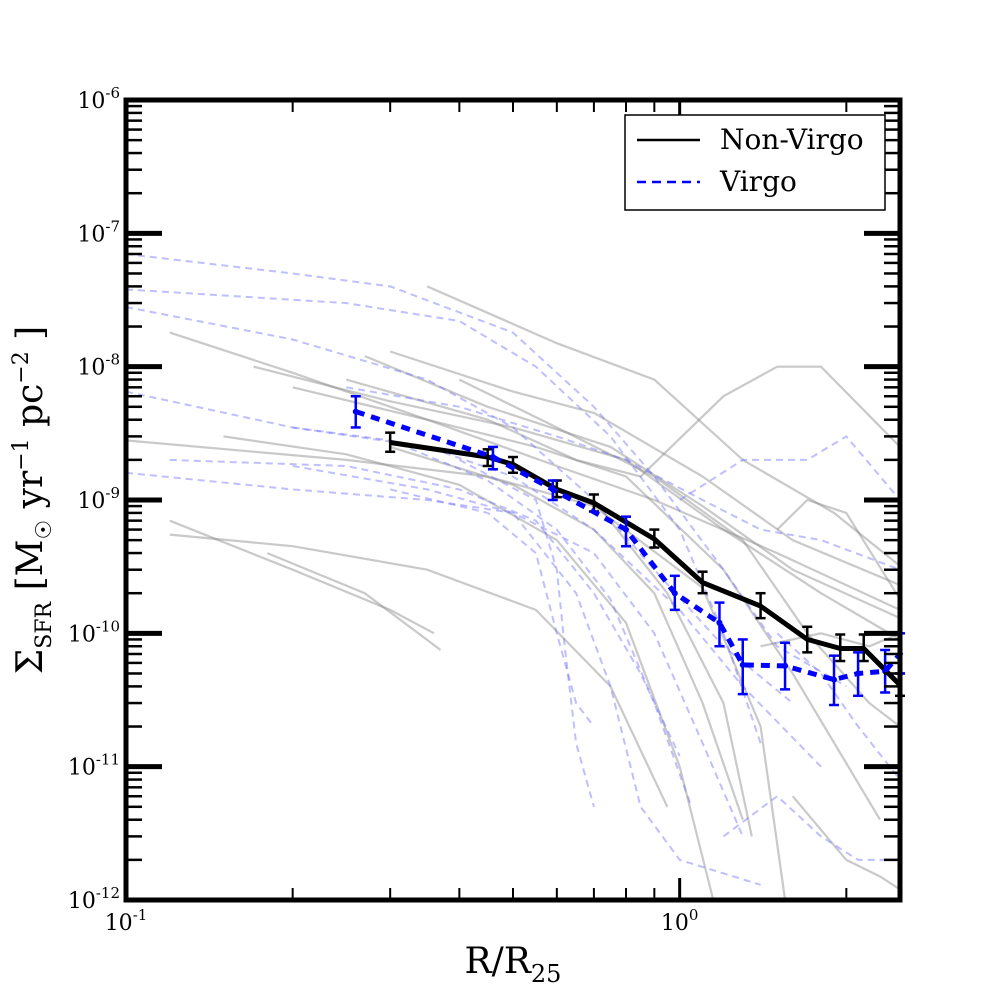 This screenshot has width=1000, height=1000. I want to click on x-tick-label: 10⁰, so click(680, 921).